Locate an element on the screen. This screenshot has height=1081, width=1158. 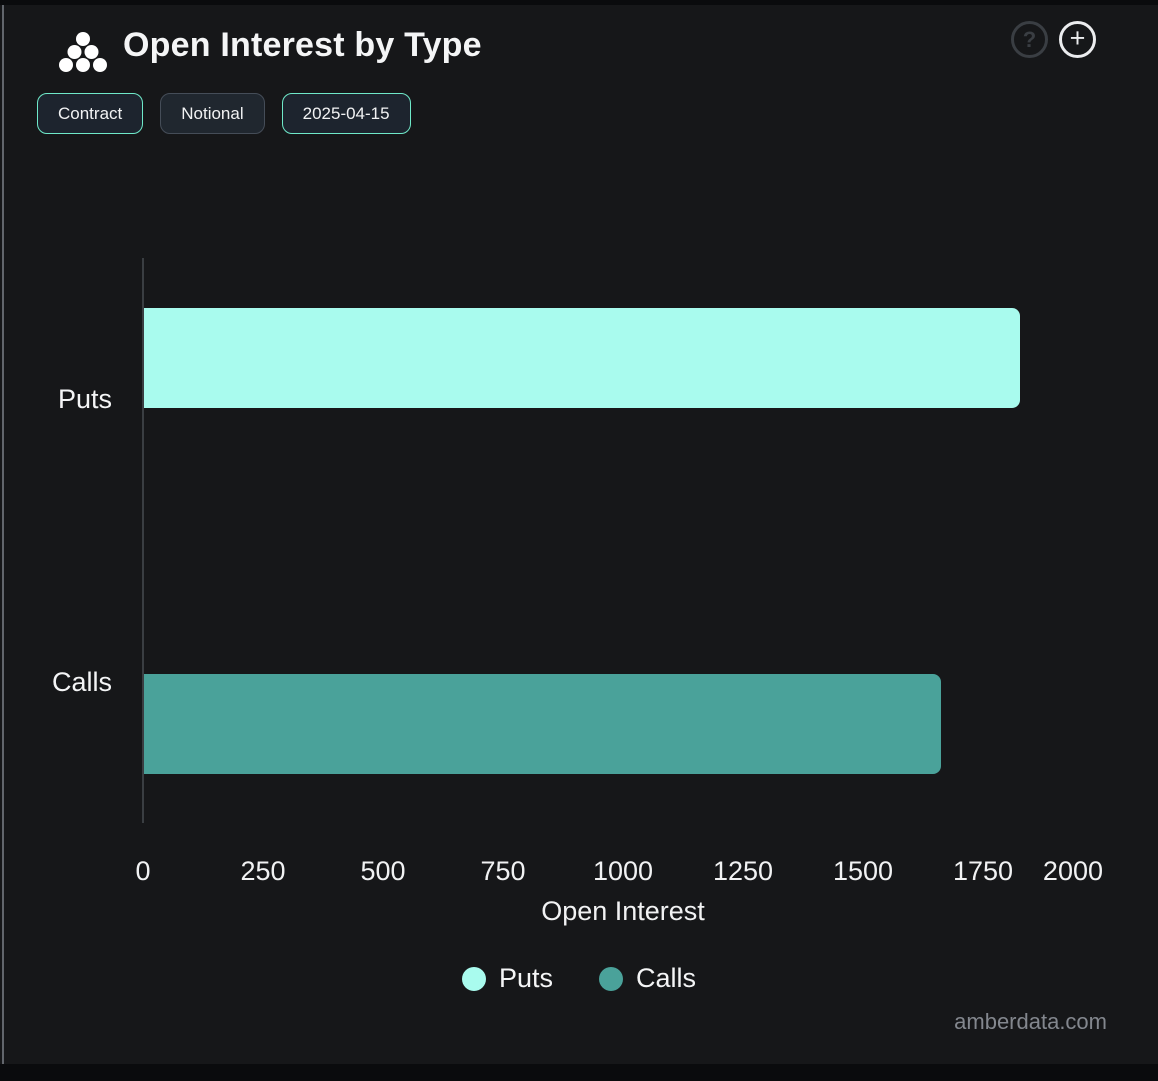
x-tick-label: 1250 is located at coordinates (743, 871).